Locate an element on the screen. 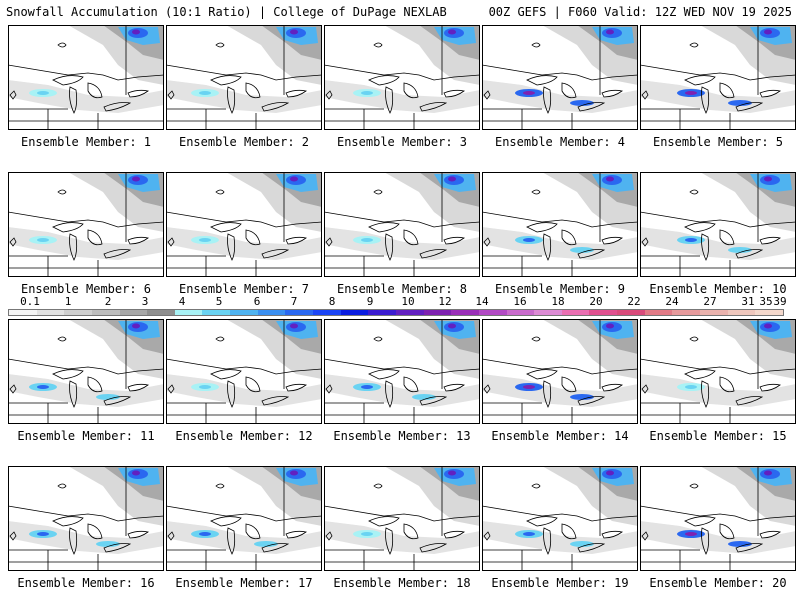 The width and height of the screenshot is (800, 600). colorbar-tick-label: 3 is located at coordinates (145, 301).